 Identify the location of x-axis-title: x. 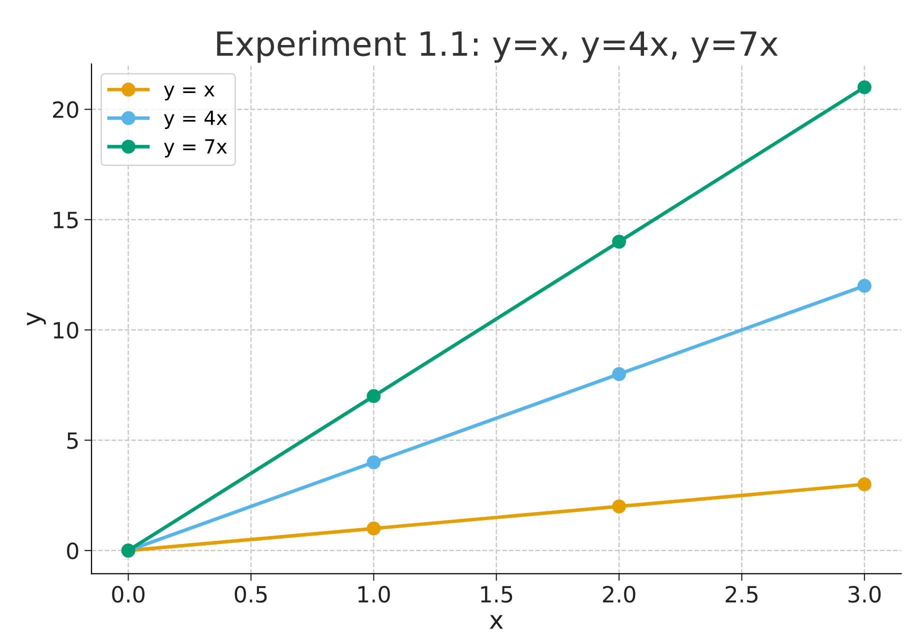
(496, 622).